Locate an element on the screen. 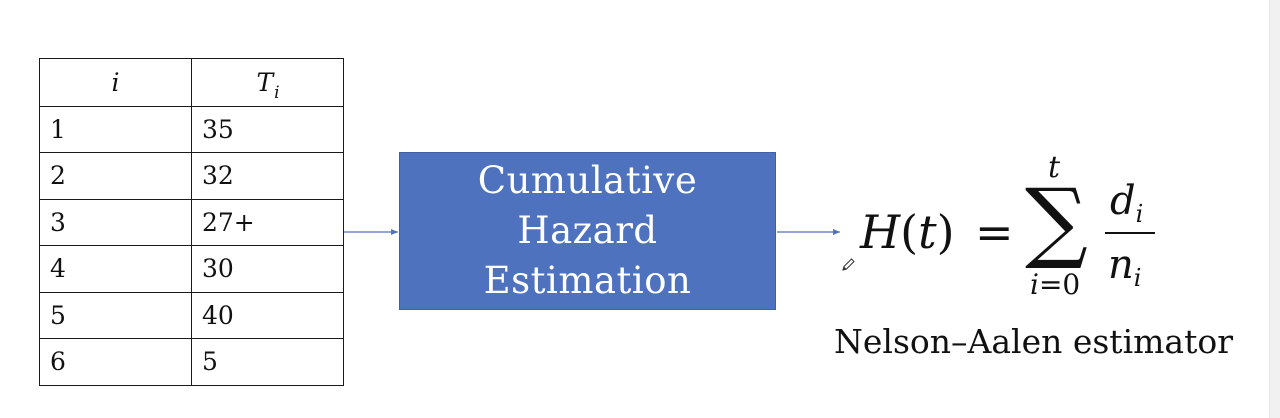 Image resolution: width=1280 pixels, height=418 pixels. formula-paren-open: ( is located at coordinates (909, 232).